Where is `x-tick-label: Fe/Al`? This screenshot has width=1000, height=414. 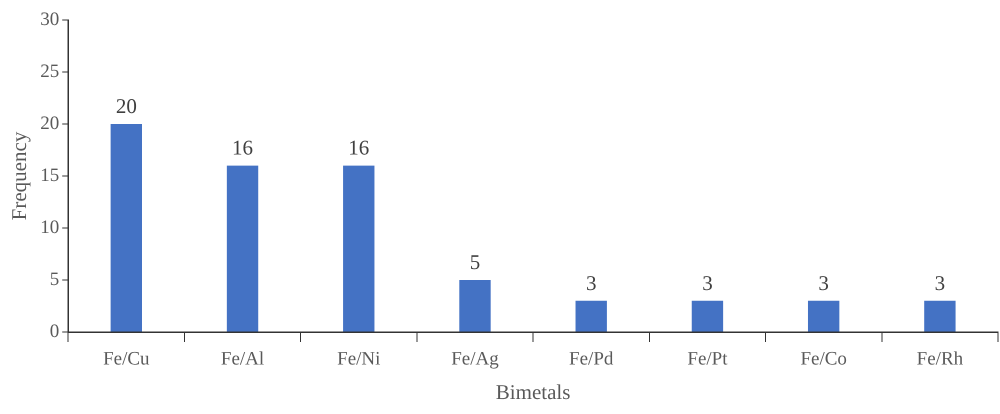
x-tick-label: Fe/Al is located at coordinates (242, 359).